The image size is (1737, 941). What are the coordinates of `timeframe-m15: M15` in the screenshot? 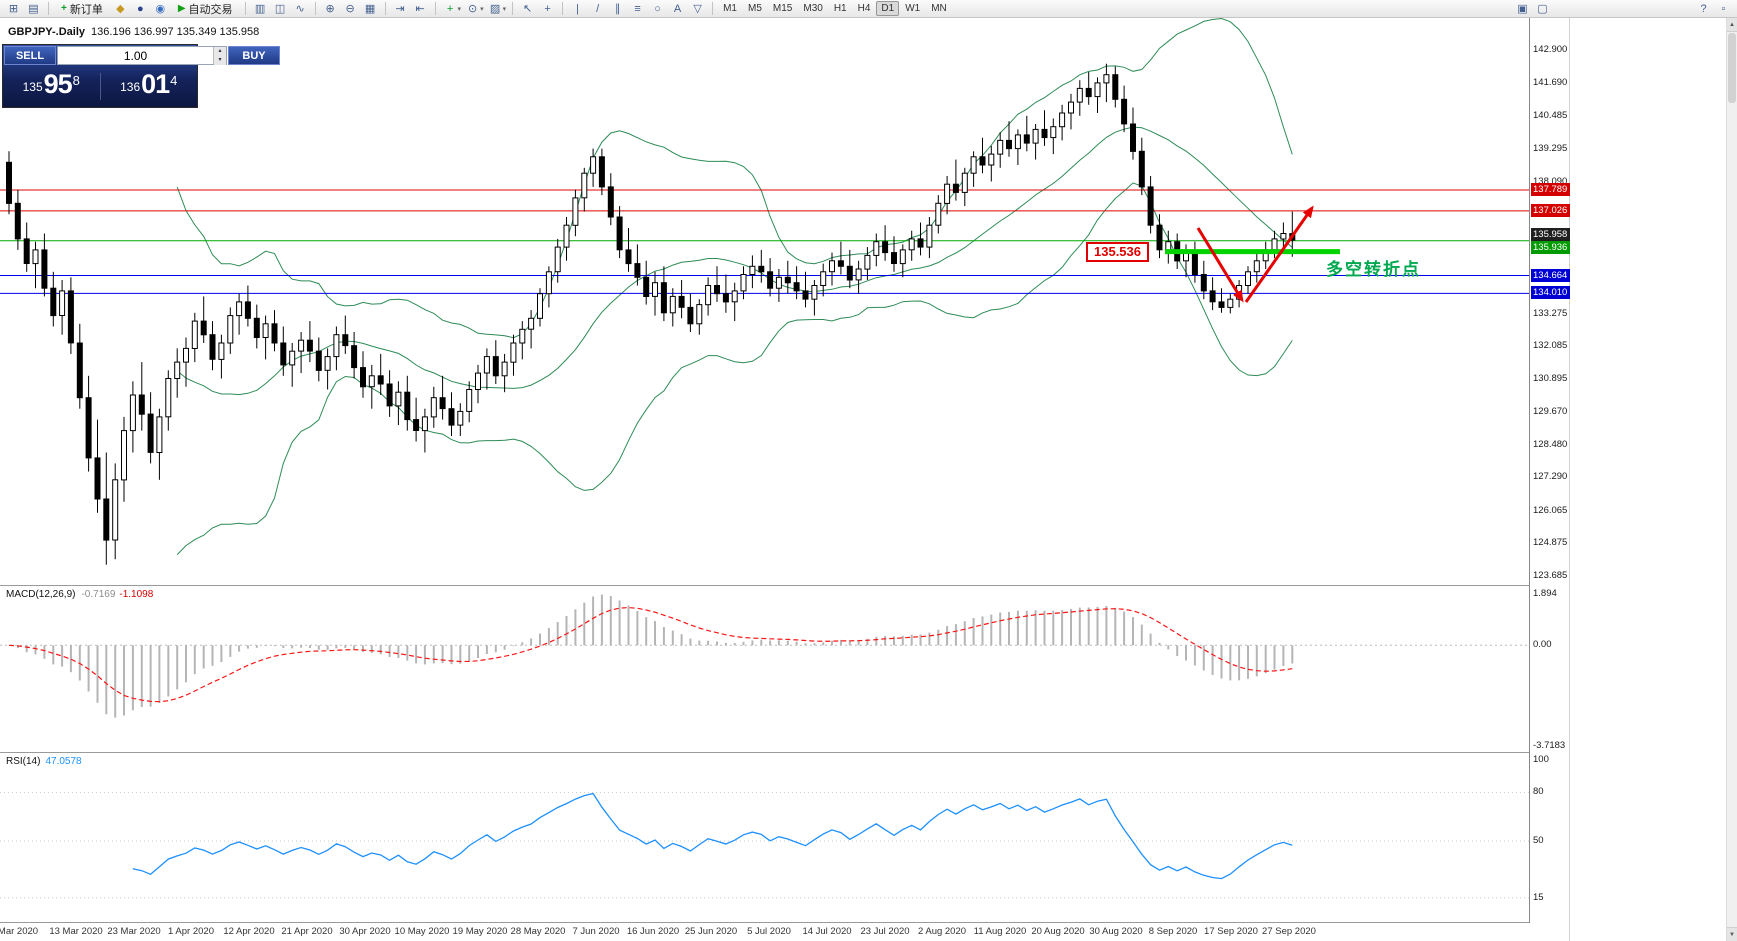 It's located at (782, 8).